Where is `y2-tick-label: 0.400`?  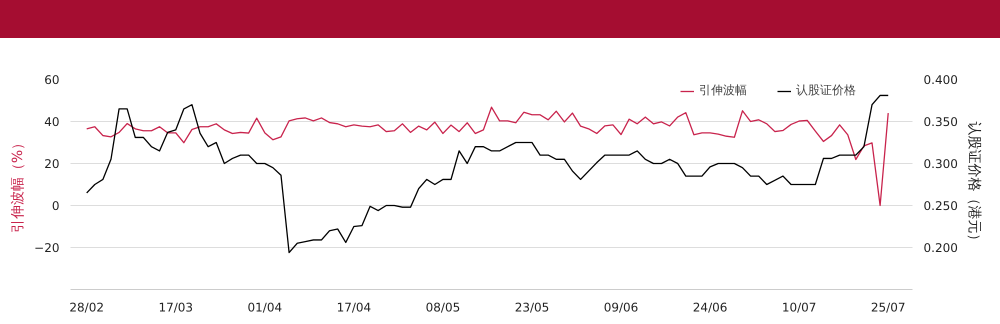
y2-tick-label: 0.400 is located at coordinates (941, 80).